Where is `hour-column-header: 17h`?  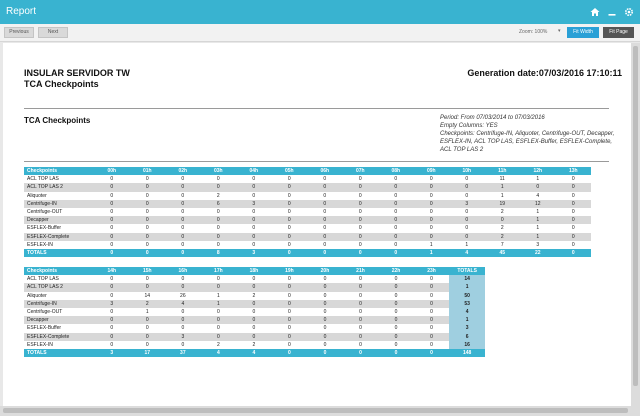 hour-column-header: 17h is located at coordinates (218, 271).